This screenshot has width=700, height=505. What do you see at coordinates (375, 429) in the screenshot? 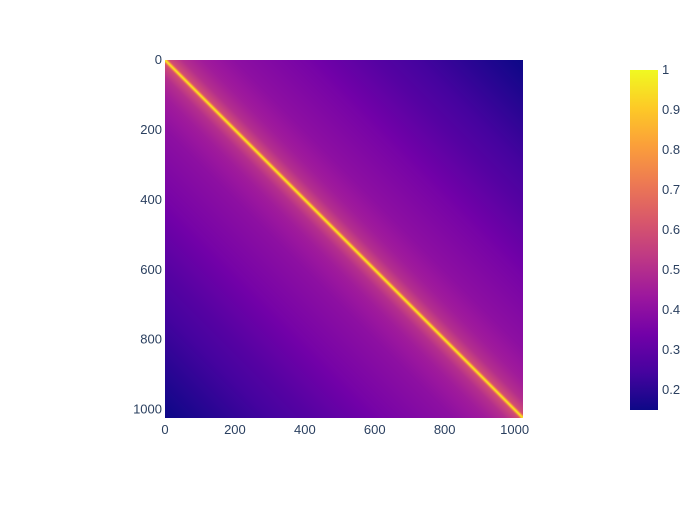
I see `x-tick-label: 600` at bounding box center [375, 429].